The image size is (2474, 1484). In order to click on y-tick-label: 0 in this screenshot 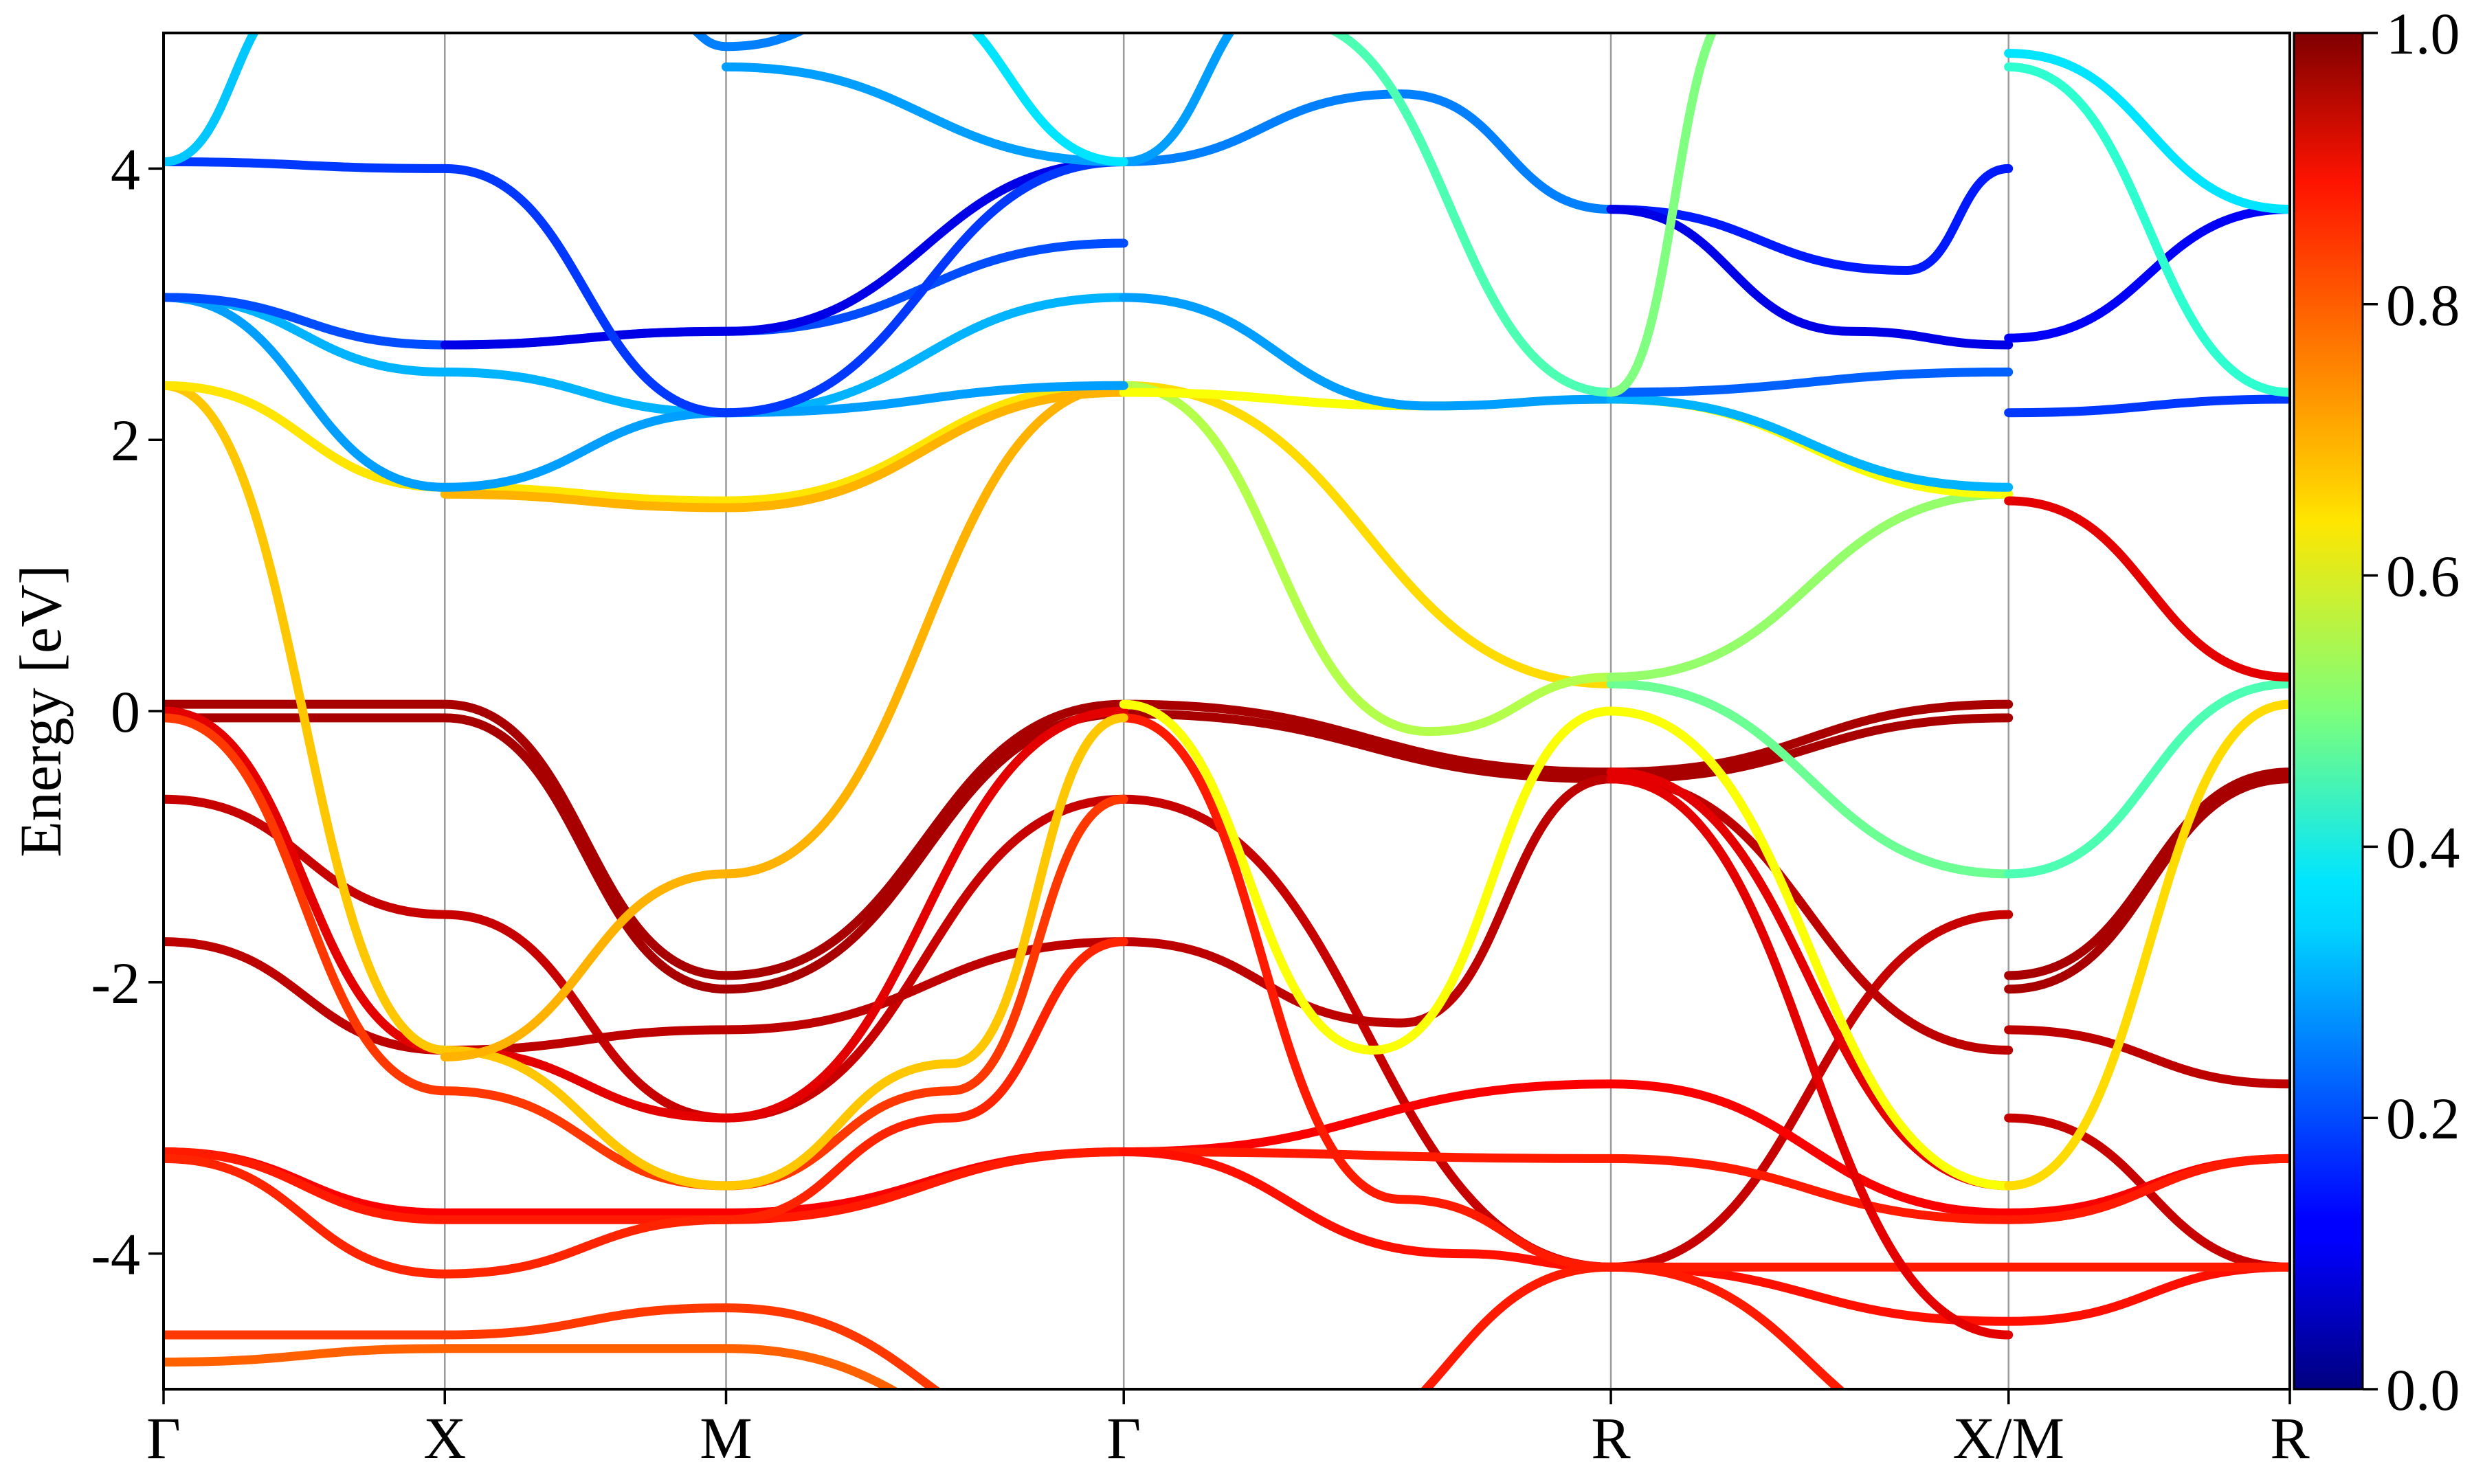, I will do `click(125, 712)`.